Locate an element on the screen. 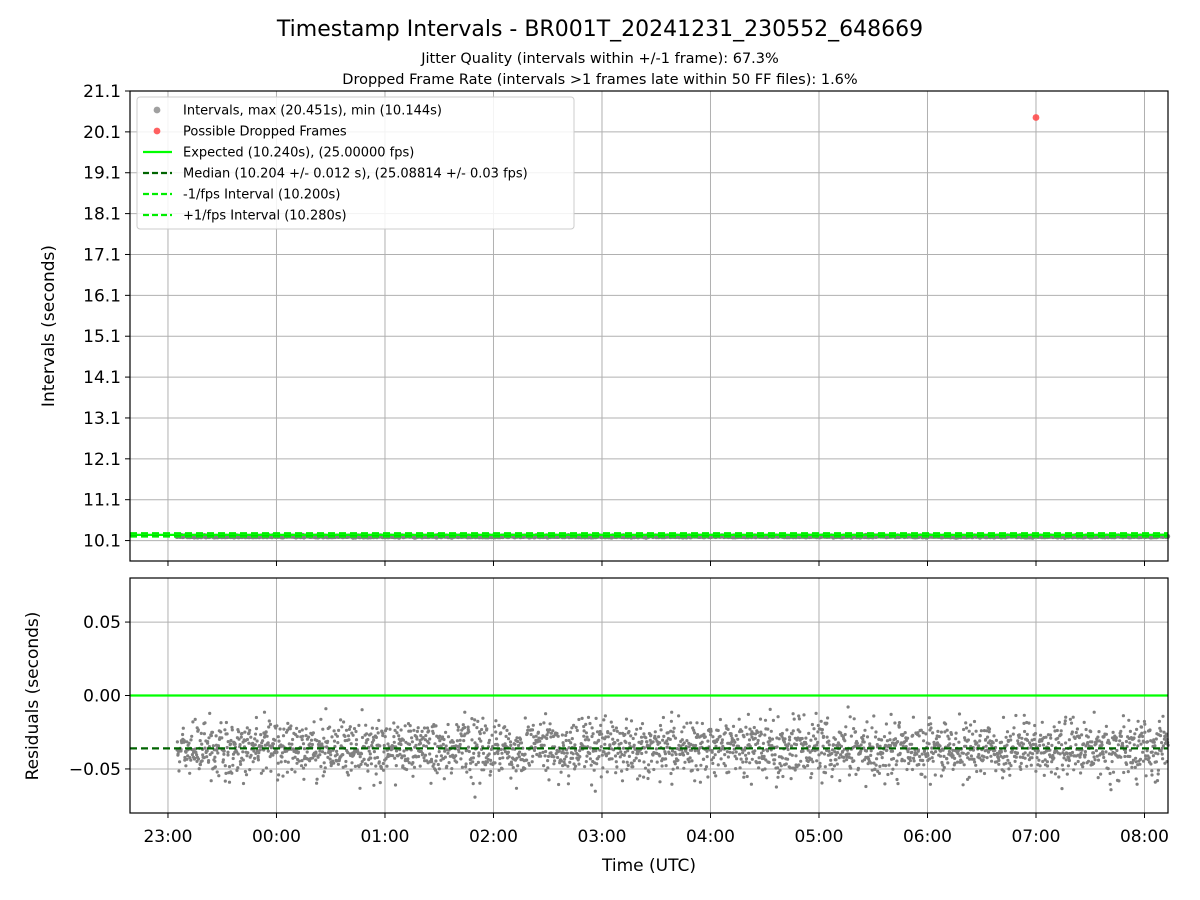 The width and height of the screenshot is (1200, 900). residuals-y-tick-label: 0.05 is located at coordinates (102, 623).